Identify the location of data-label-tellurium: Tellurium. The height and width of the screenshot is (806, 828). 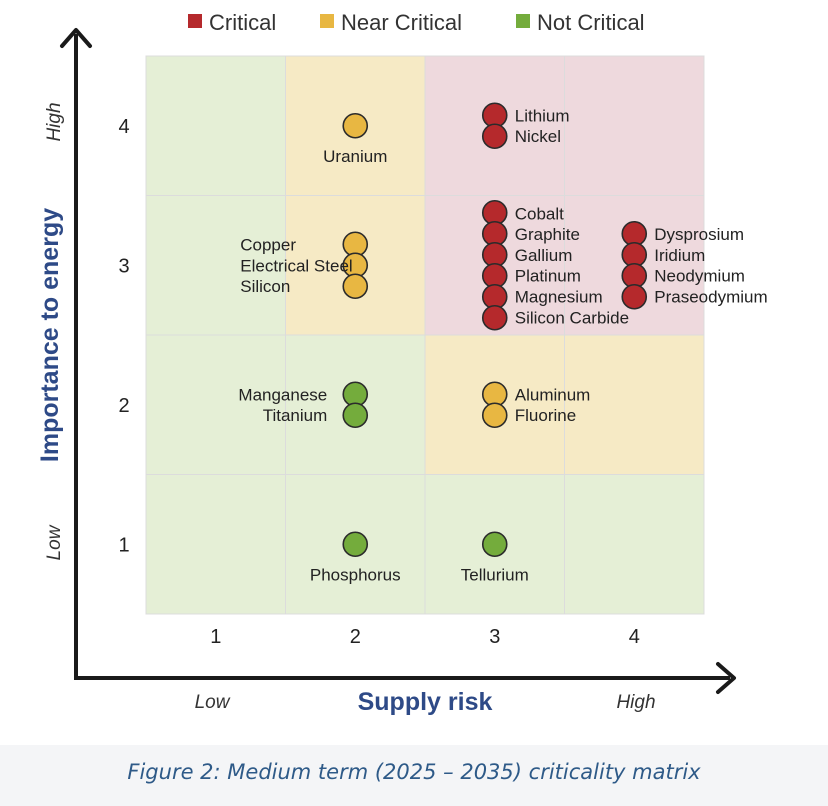
(495, 574).